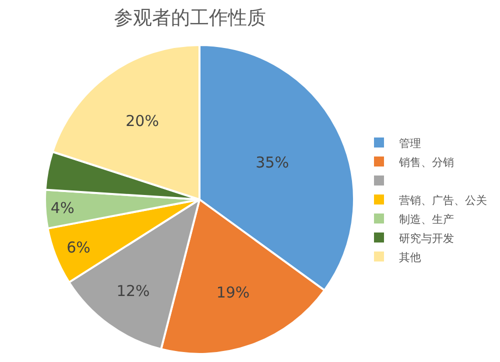 This screenshot has height=362, width=500. I want to click on chart-title: 参观者的工作性质, so click(190, 18).